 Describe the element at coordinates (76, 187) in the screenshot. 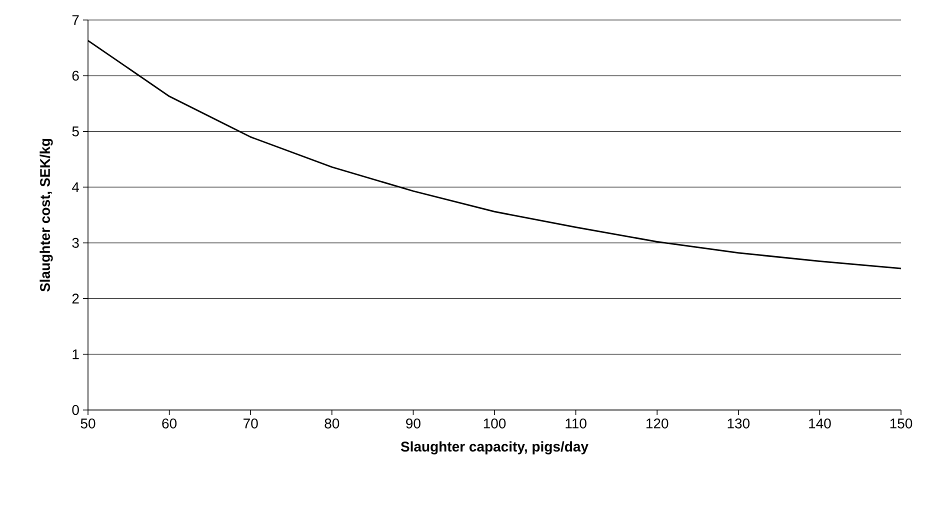

I see `y-tick-label: 4` at that location.